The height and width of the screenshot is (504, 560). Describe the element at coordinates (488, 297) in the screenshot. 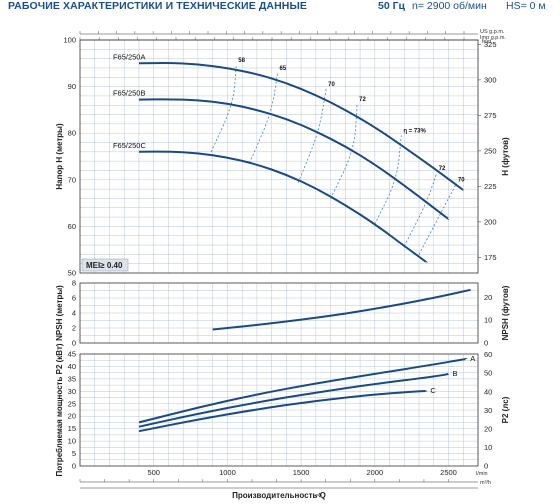

I see `npsh-y2-tick-label: 20` at that location.